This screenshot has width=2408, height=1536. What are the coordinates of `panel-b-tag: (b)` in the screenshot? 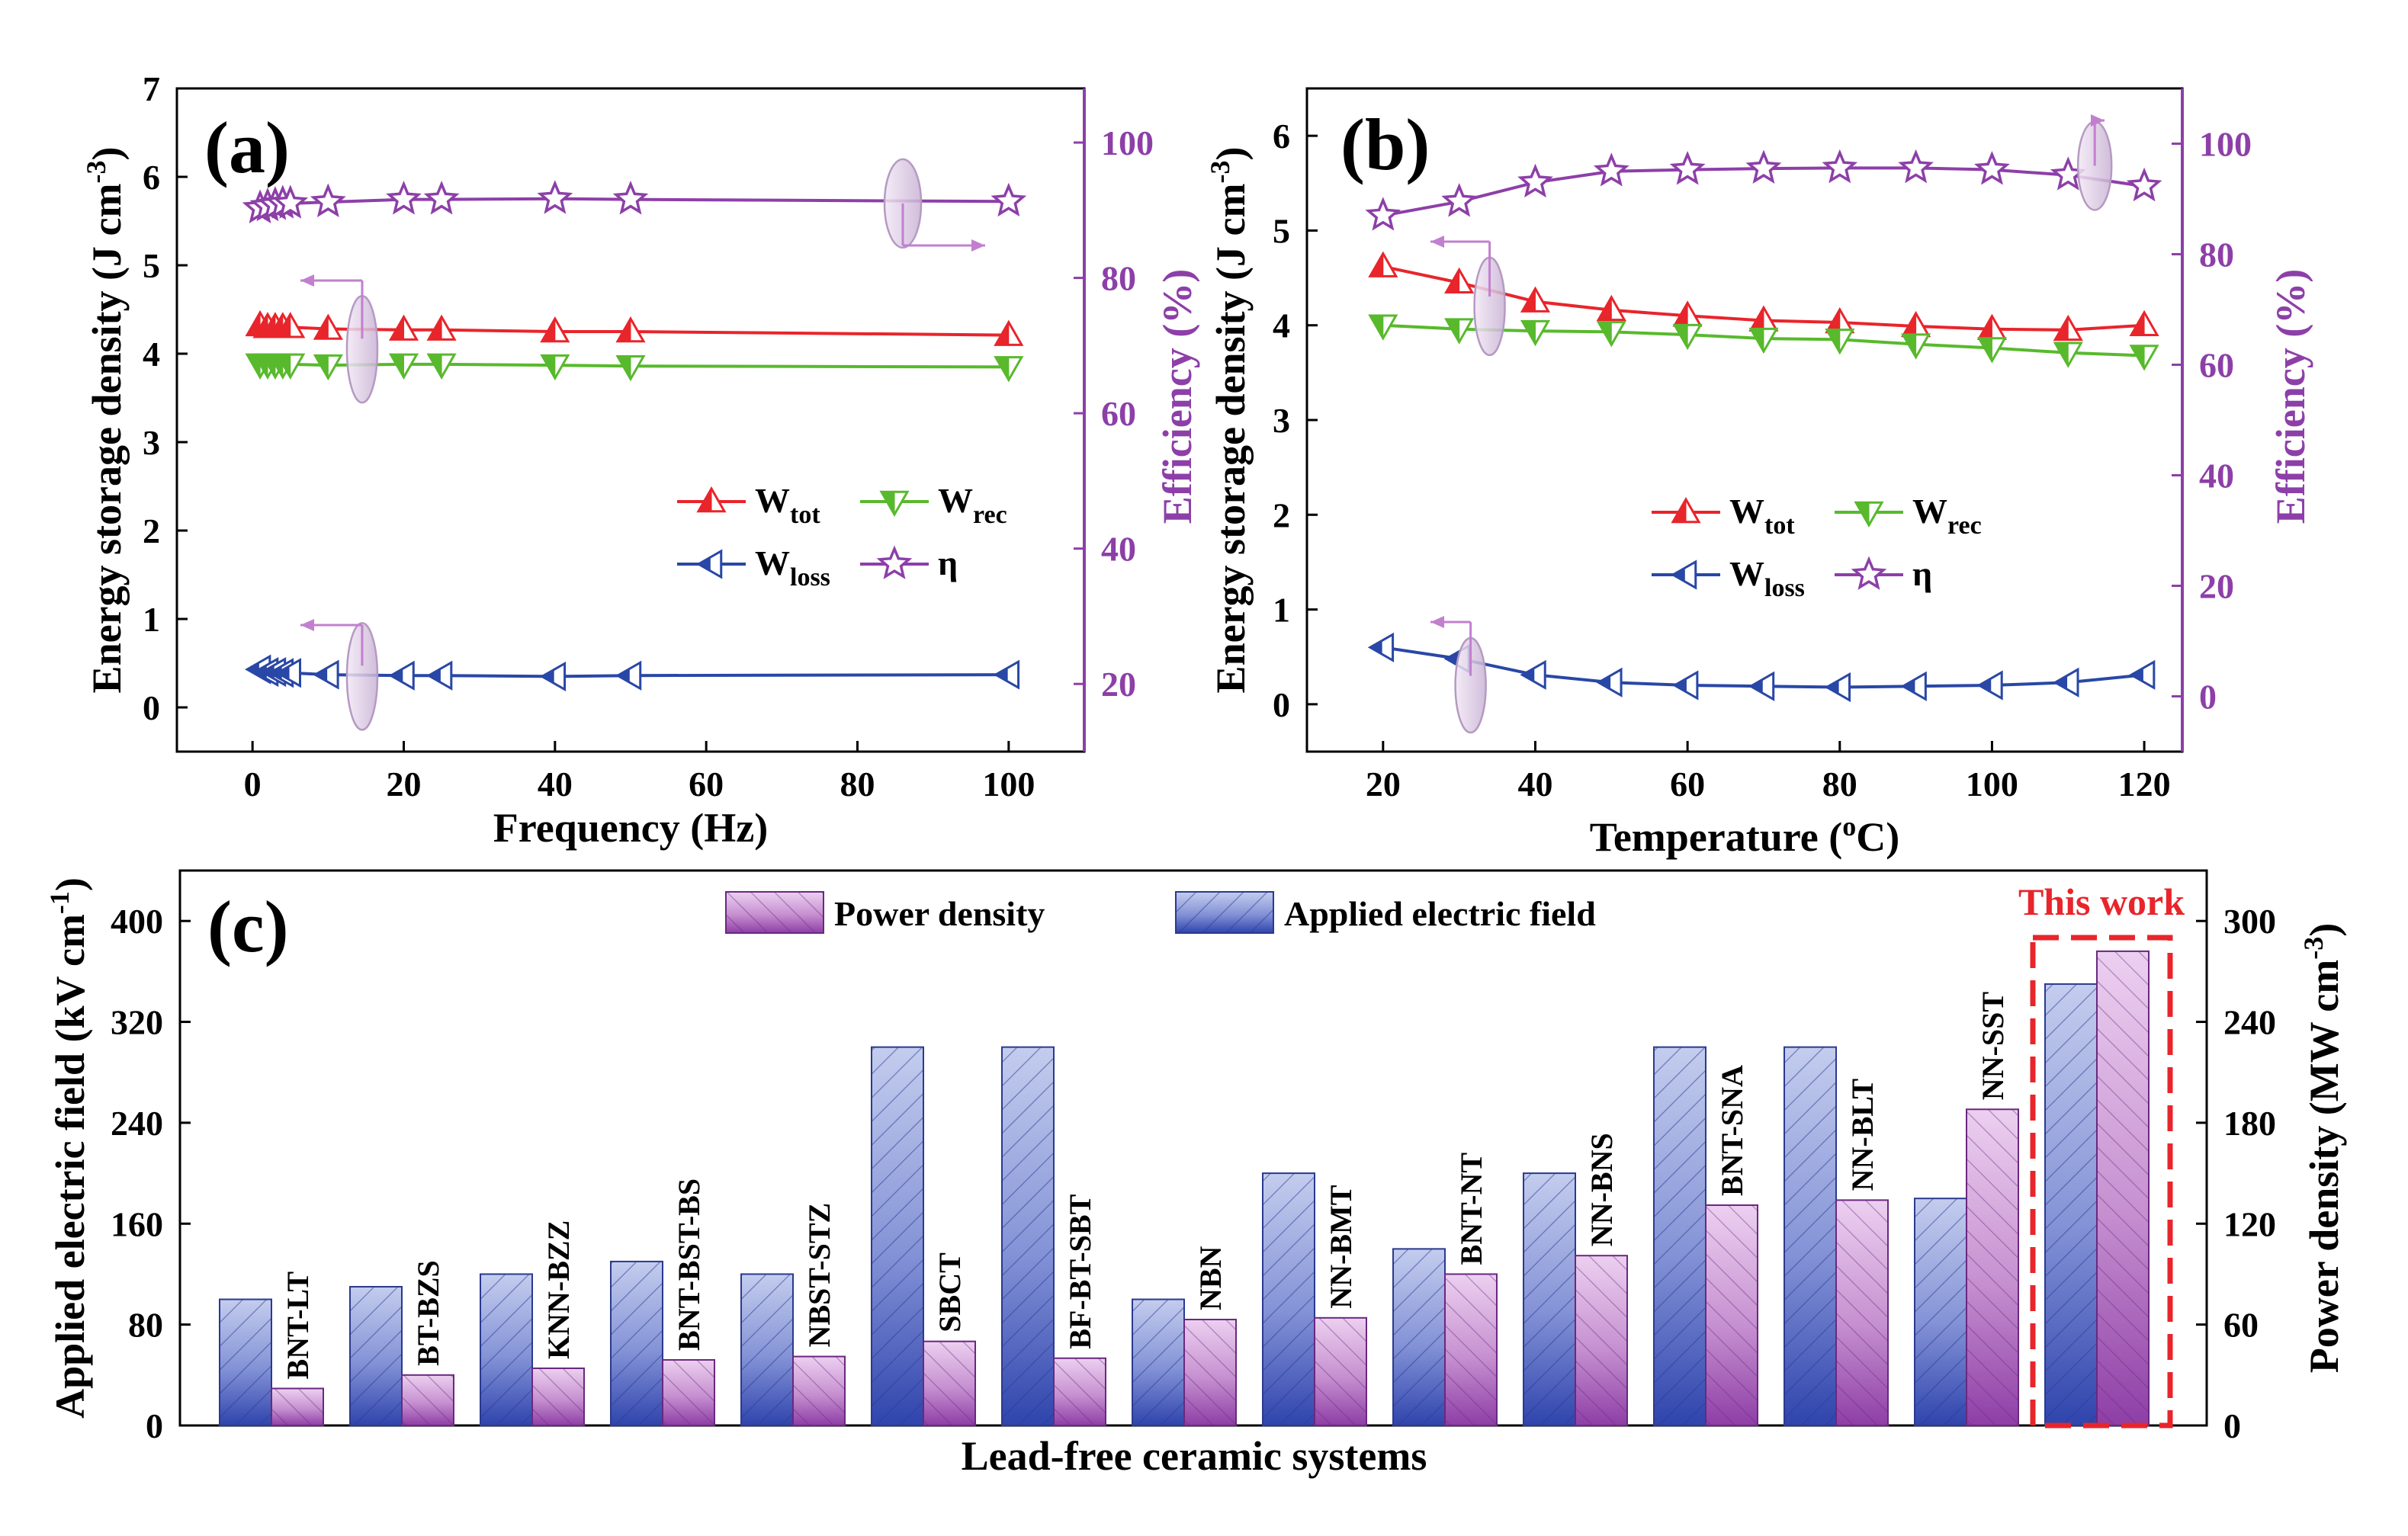 It's located at (1385, 144).